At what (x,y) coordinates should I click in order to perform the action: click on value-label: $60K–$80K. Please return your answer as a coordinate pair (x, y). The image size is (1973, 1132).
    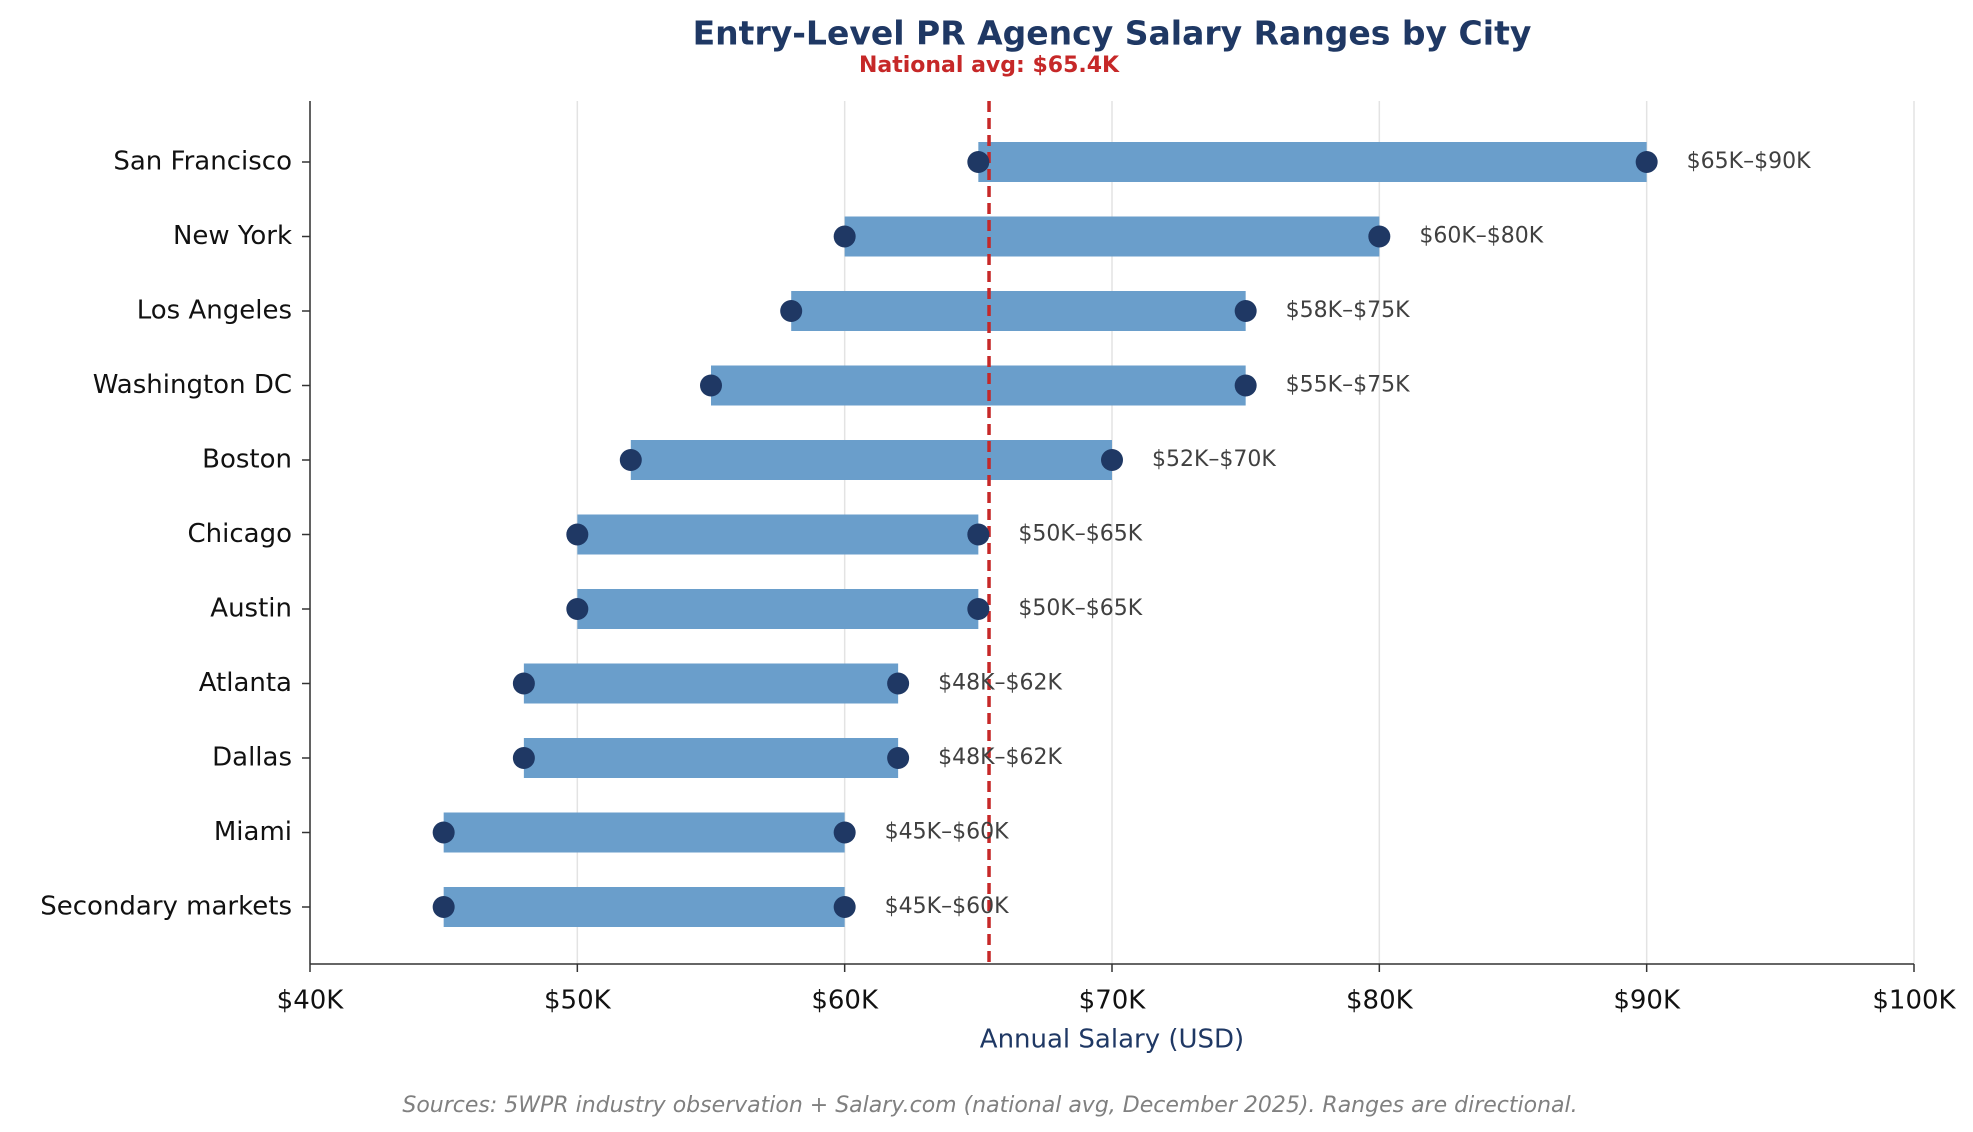
    Looking at the image, I should click on (1481, 236).